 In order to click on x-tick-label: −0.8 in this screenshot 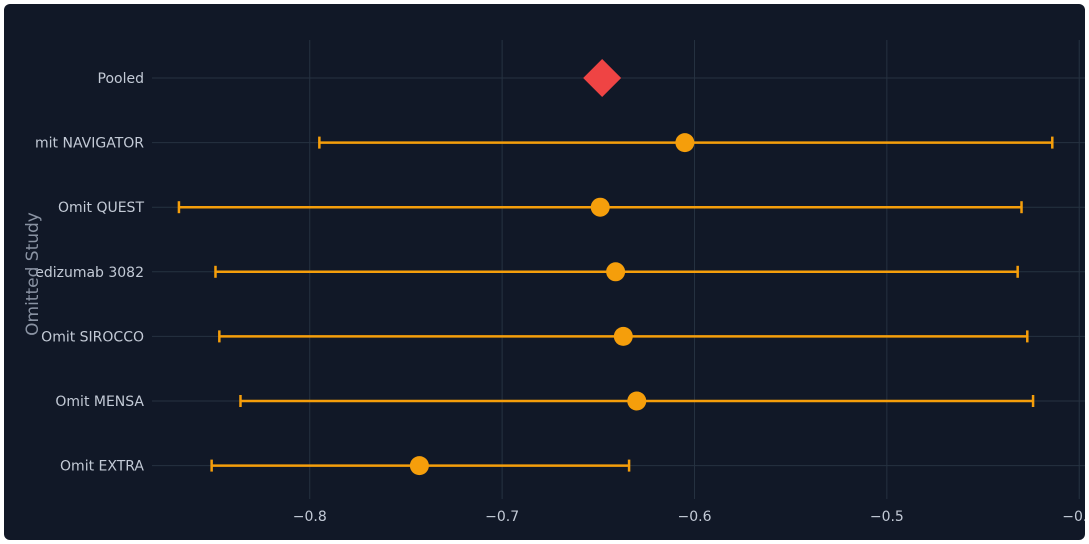, I will do `click(310, 517)`.